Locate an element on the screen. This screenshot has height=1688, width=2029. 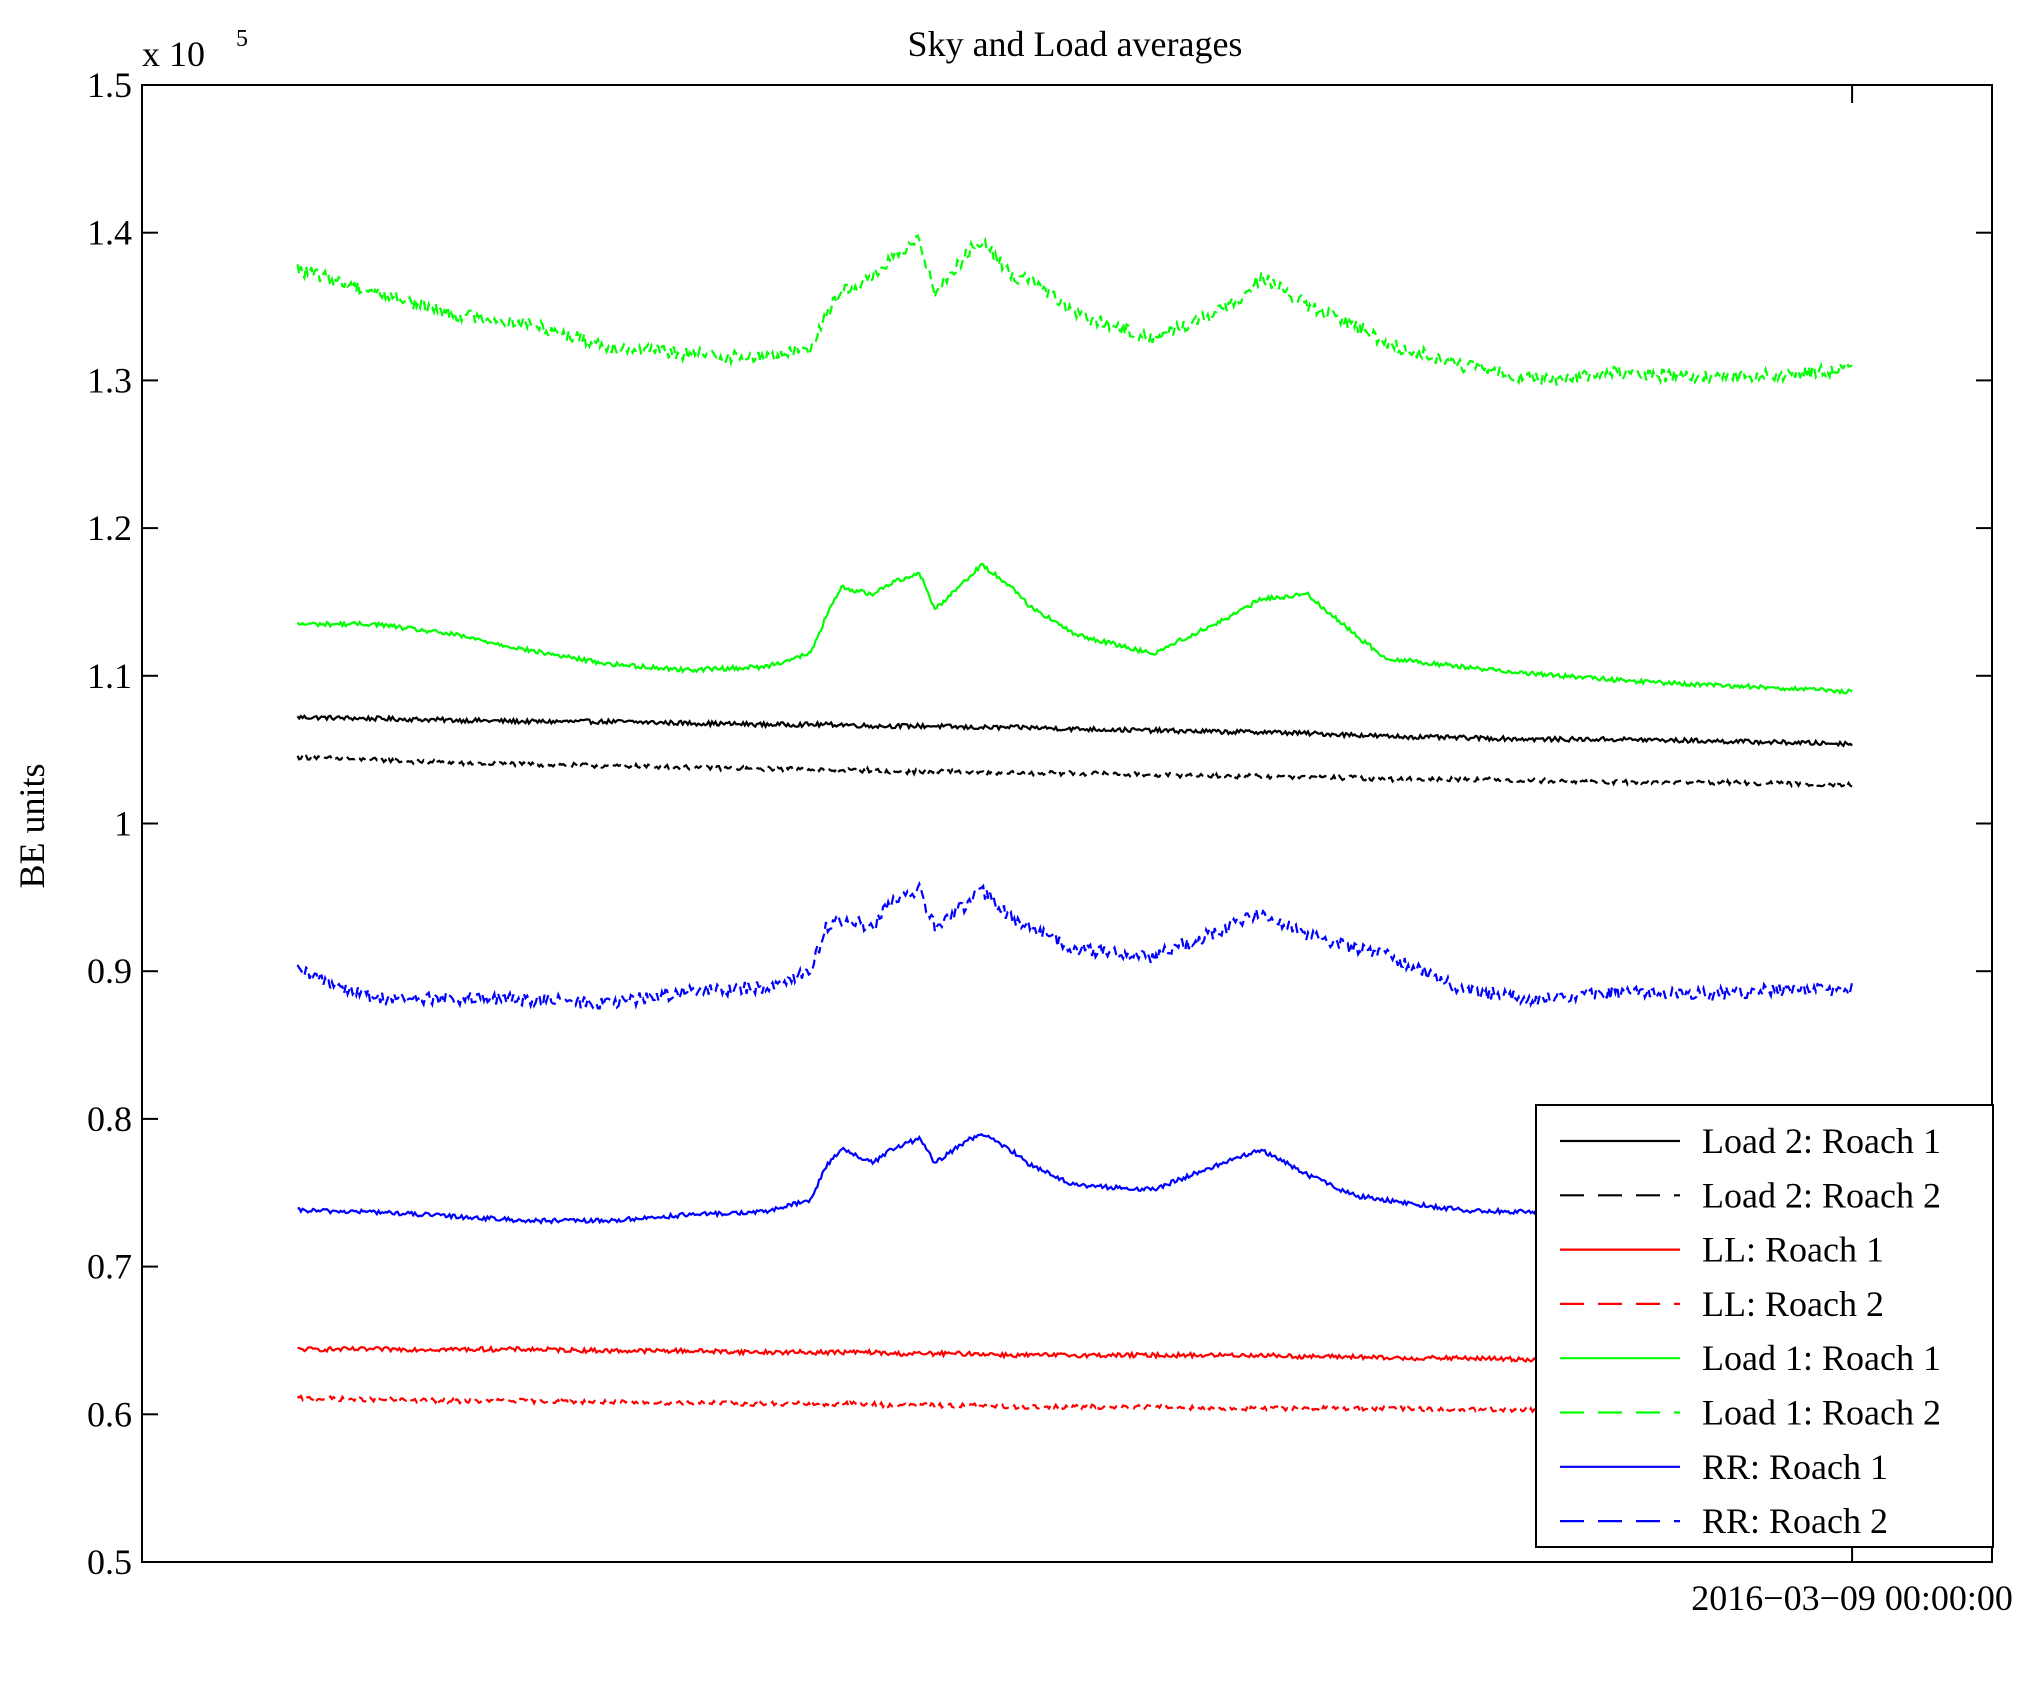
y-axis-multiplier: x 10 5 is located at coordinates (195, 50).